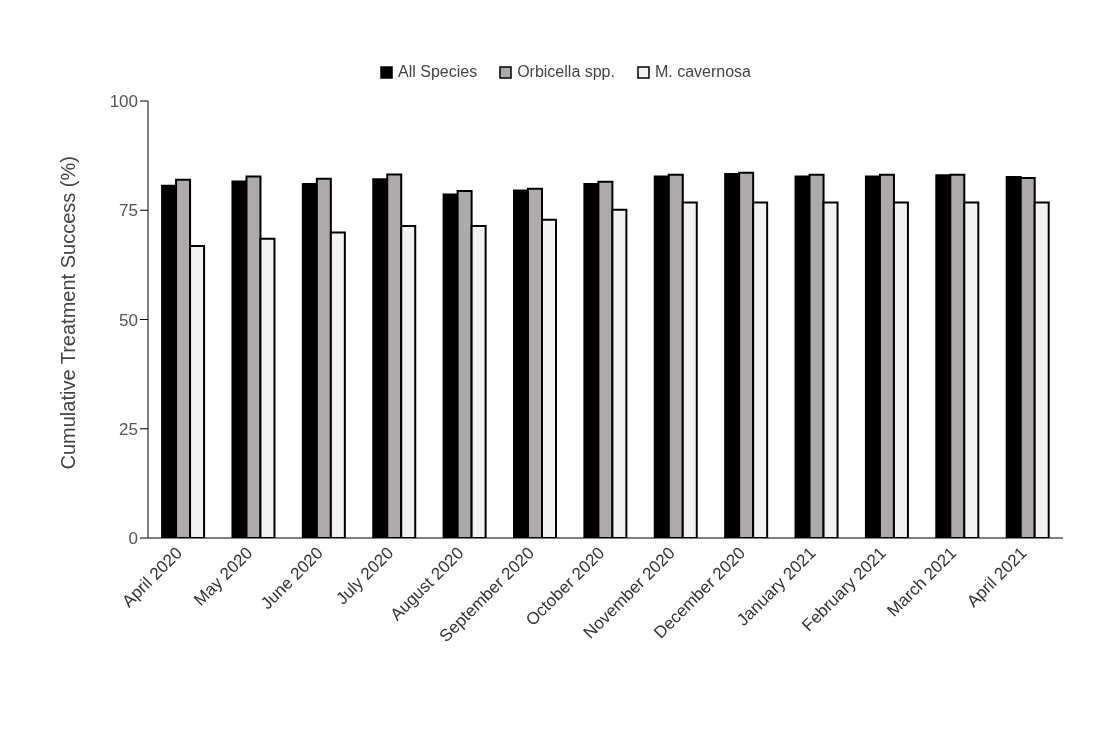 The width and height of the screenshot is (1097, 732). What do you see at coordinates (566, 72) in the screenshot?
I see `legend-label: Orbicella spp.` at bounding box center [566, 72].